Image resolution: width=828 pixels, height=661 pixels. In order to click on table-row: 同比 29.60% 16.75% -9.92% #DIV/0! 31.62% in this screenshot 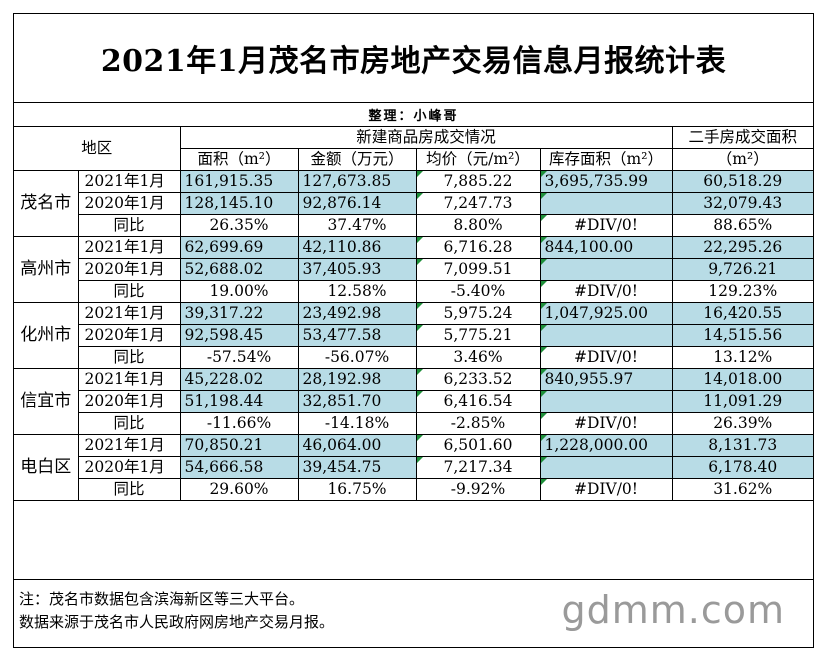, I will do `click(413, 489)`.